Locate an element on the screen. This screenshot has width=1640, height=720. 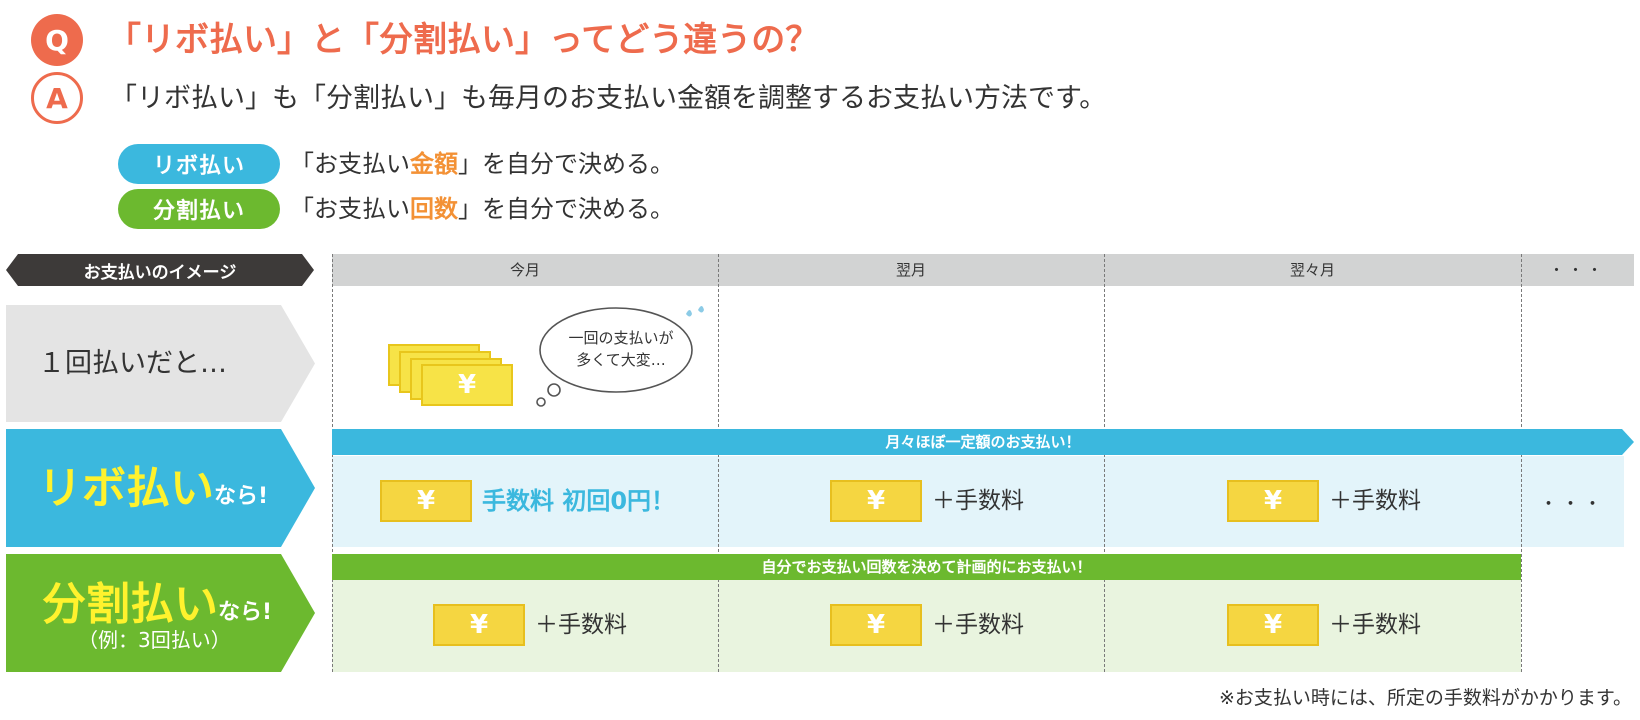
column-month-after-next: 翌々月 is located at coordinates (1312, 270).